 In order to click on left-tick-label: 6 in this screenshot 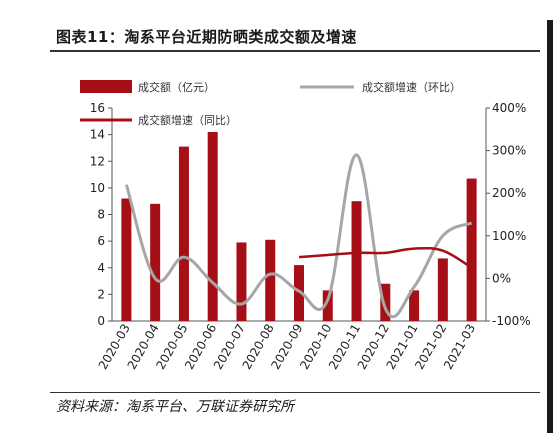, I will do `click(101, 241)`.